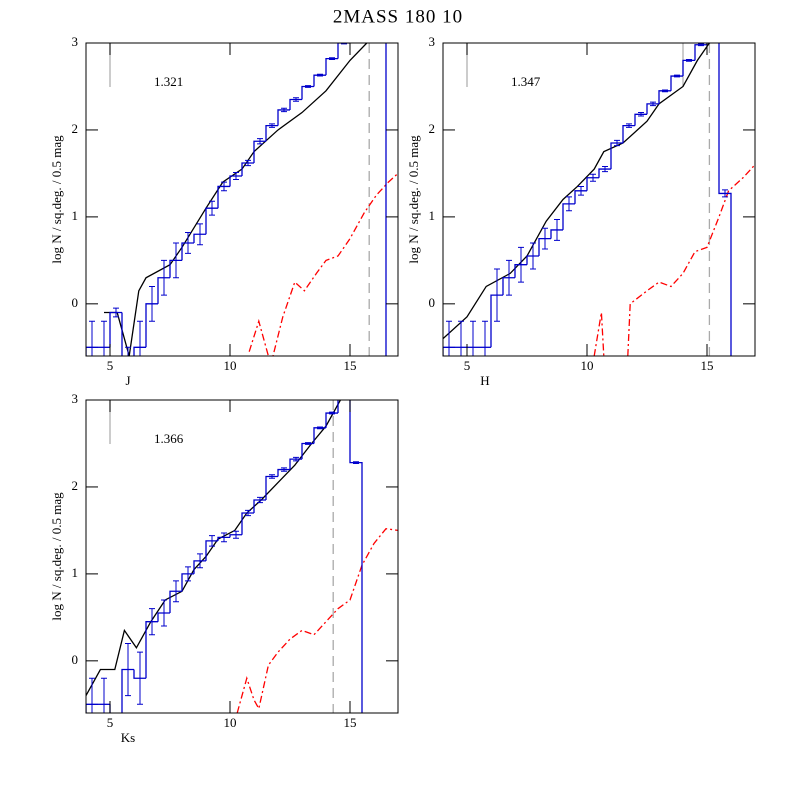  Describe the element at coordinates (127, 380) in the screenshot. I see `x-axis-label: J` at that location.